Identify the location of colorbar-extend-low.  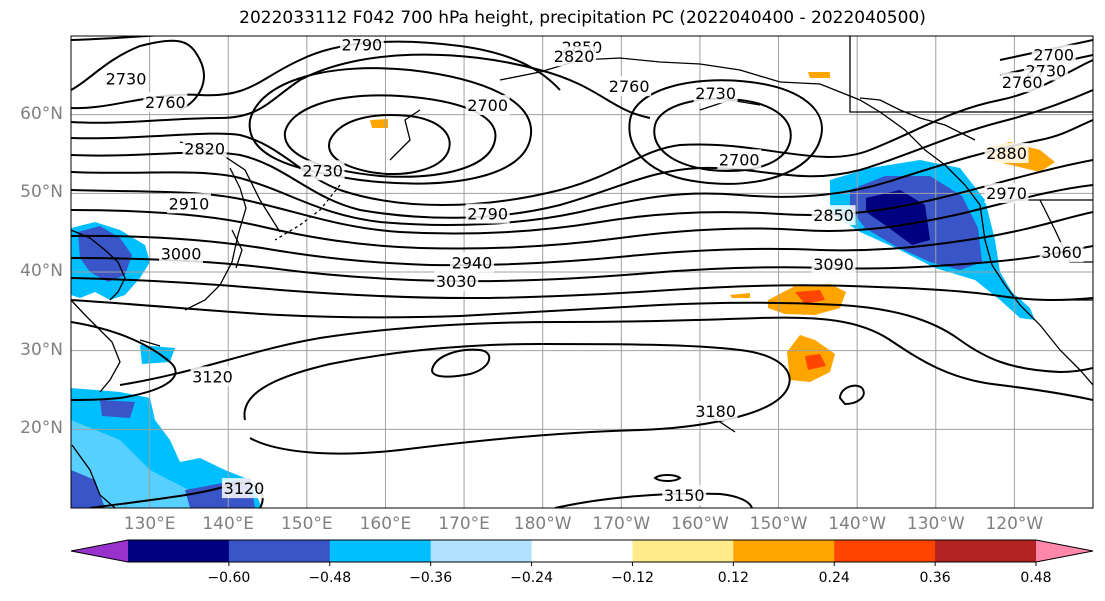
(99, 551).